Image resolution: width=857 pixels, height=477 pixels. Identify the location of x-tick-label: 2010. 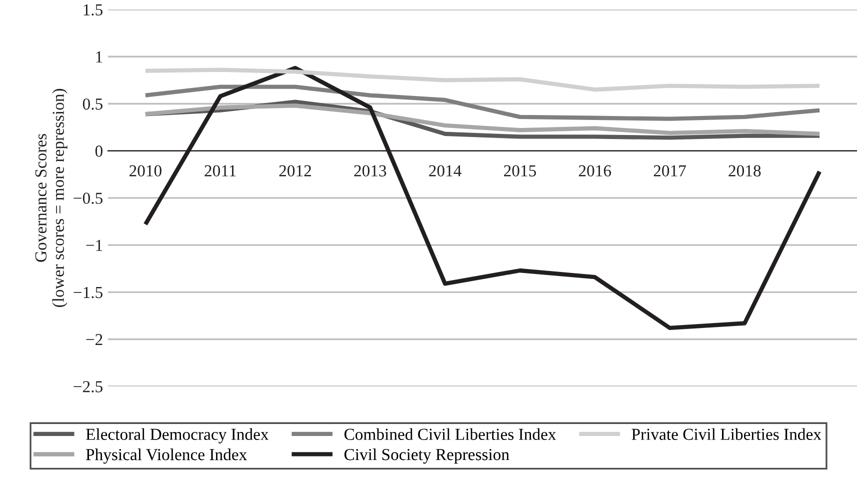
(146, 170).